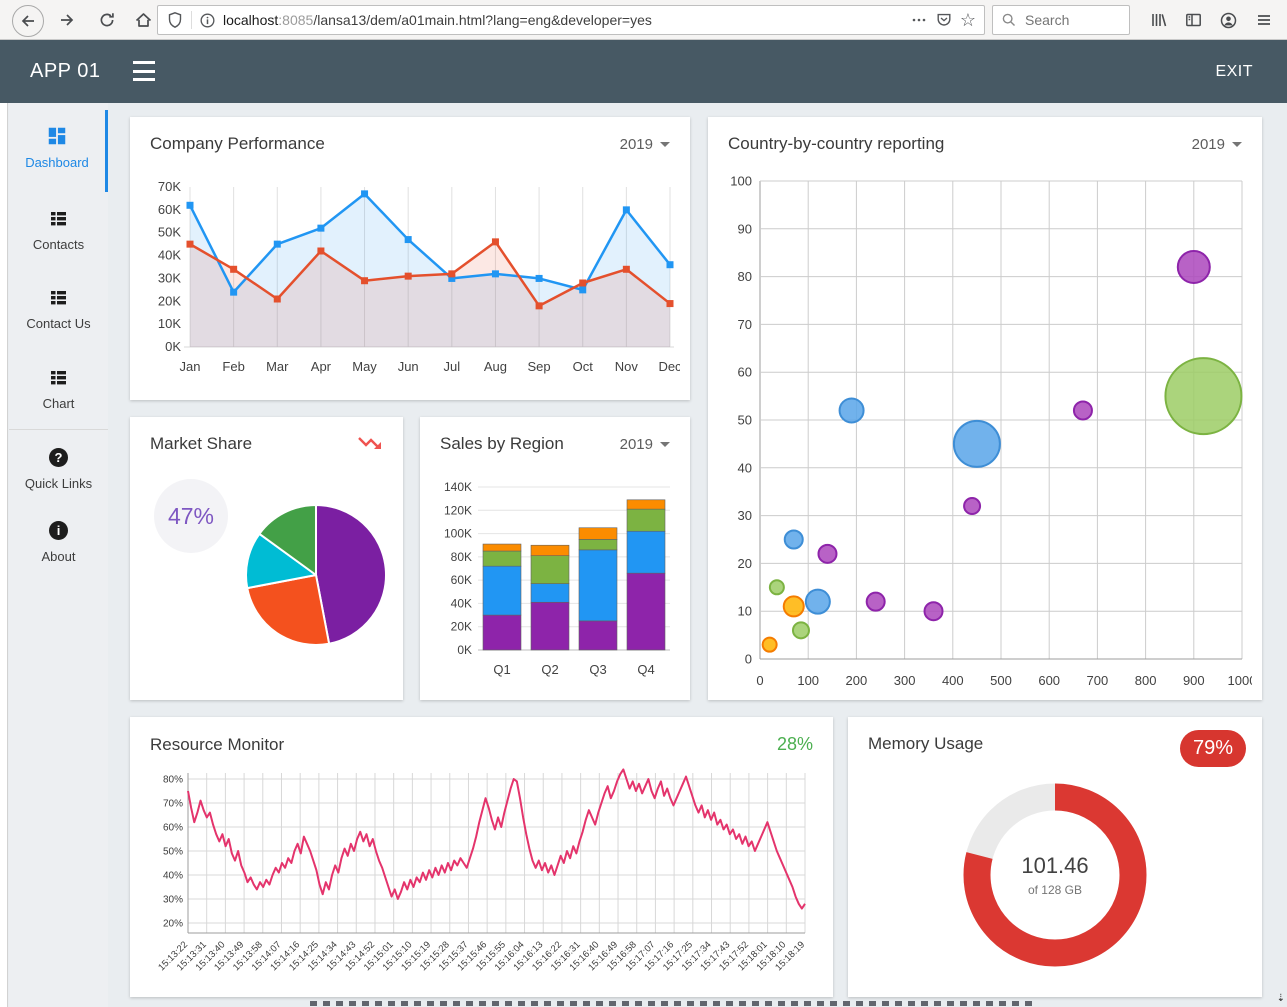 Image resolution: width=1287 pixels, height=1007 pixels. What do you see at coordinates (502, 443) in the screenshot?
I see `card-title: Sales by Region` at bounding box center [502, 443].